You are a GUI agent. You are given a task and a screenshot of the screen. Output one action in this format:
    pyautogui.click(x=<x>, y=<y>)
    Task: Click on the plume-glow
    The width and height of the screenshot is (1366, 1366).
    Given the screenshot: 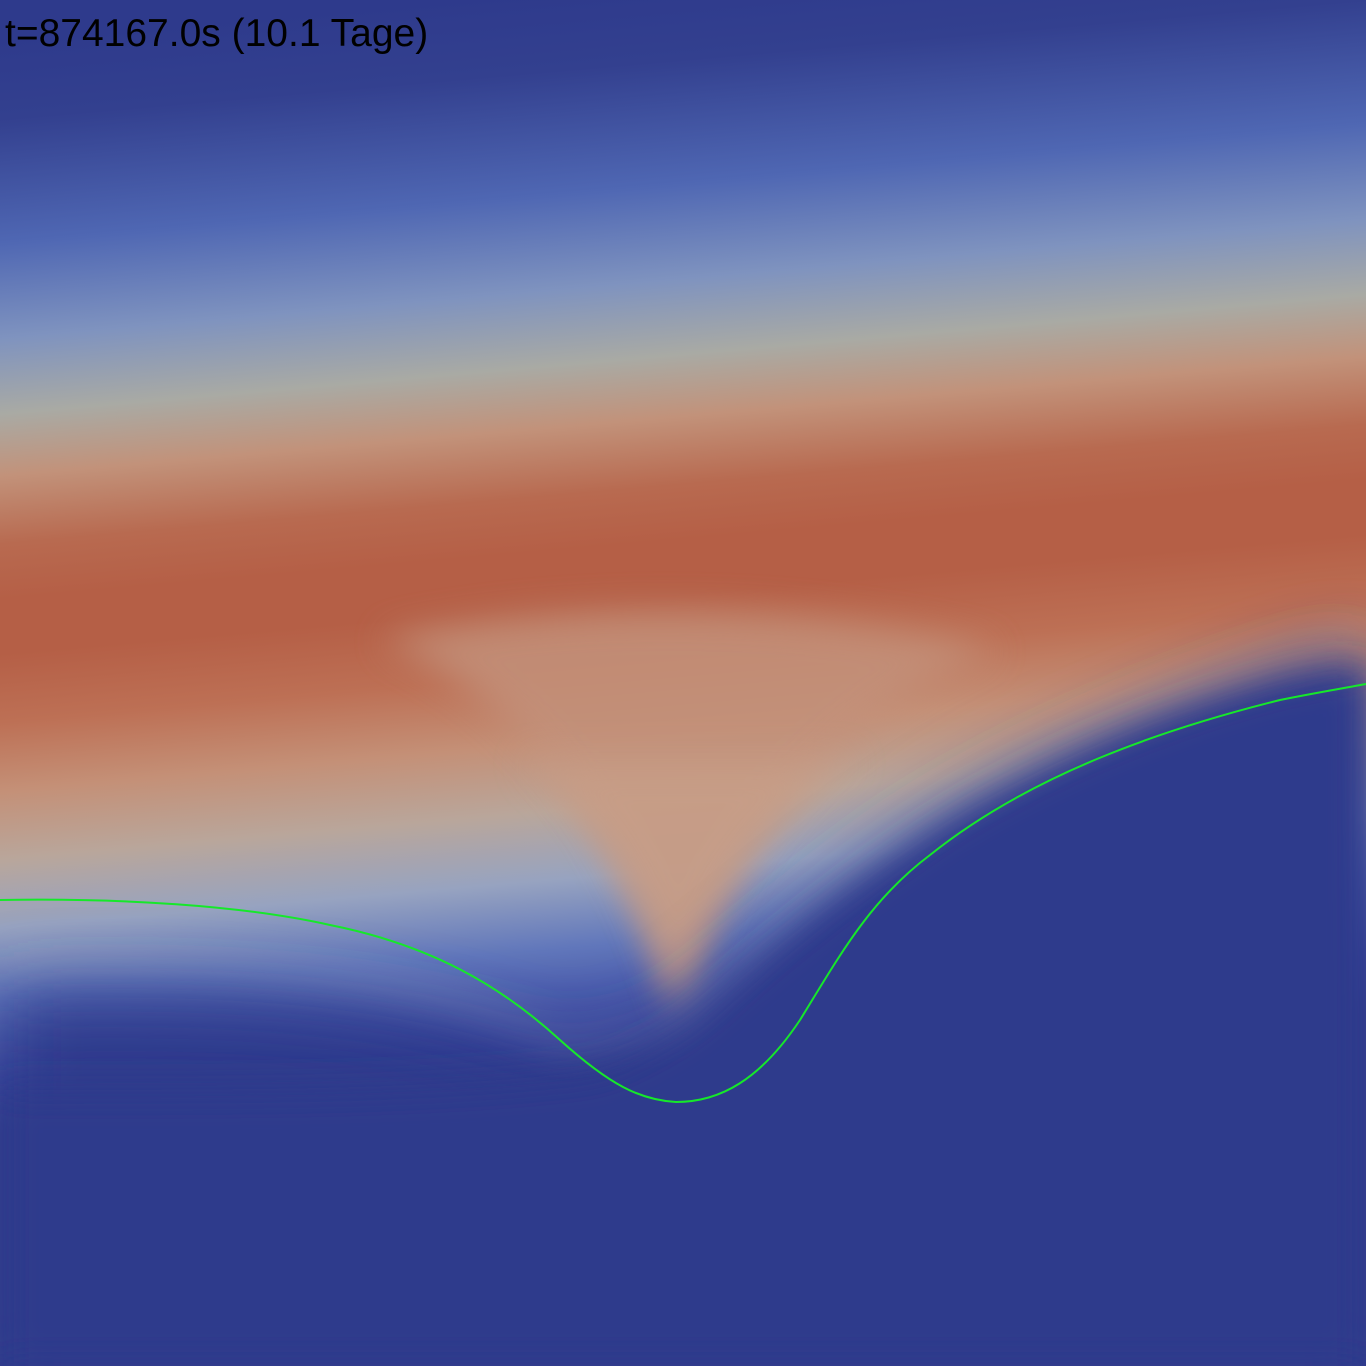 What is the action you would take?
    pyautogui.click(x=690, y=890)
    